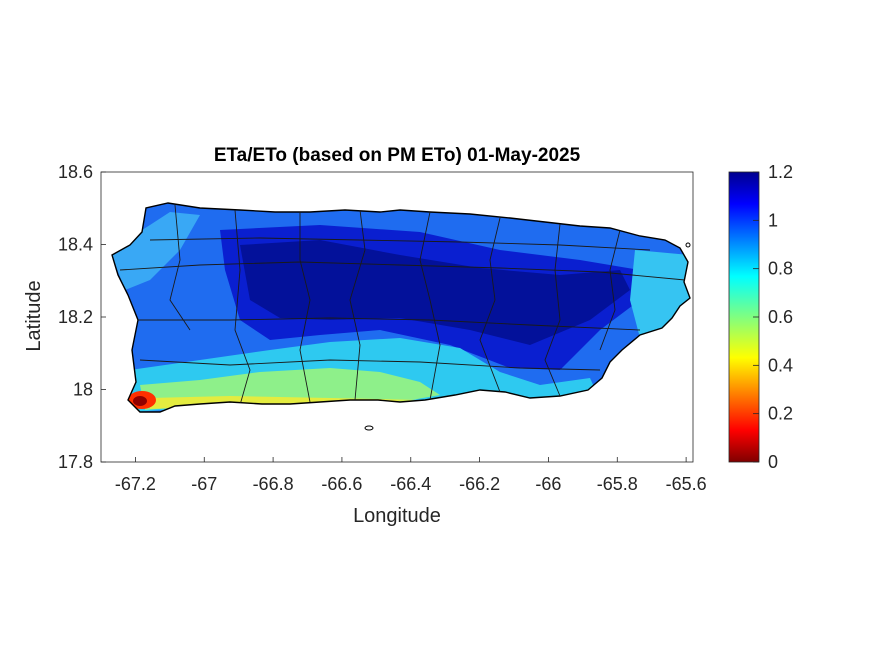 The width and height of the screenshot is (875, 656). Describe the element at coordinates (780, 365) in the screenshot. I see `colorbar-tick-label: 0.4` at that location.